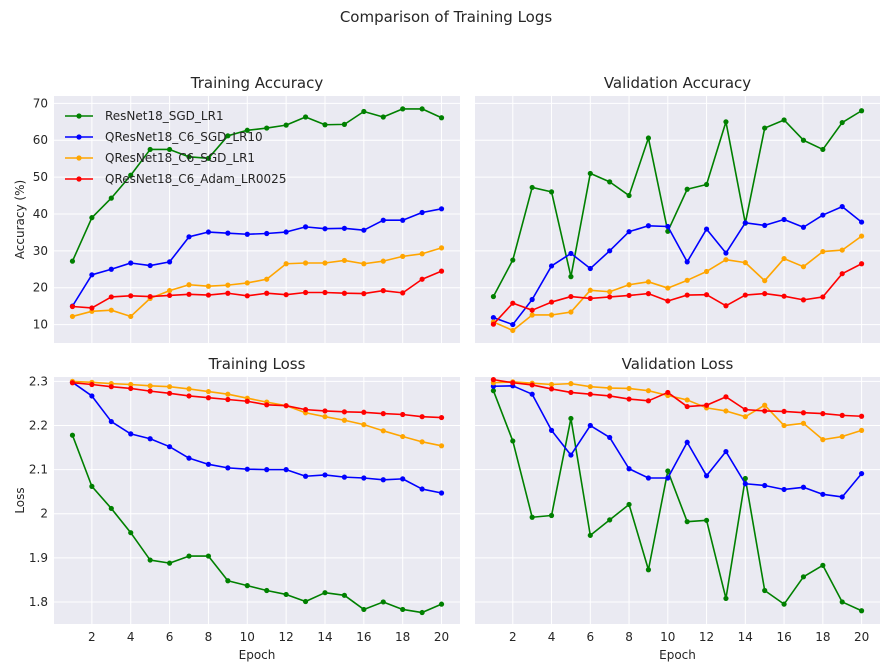  What do you see at coordinates (678, 364) in the screenshot?
I see `panel-title: Validation Loss` at bounding box center [678, 364].